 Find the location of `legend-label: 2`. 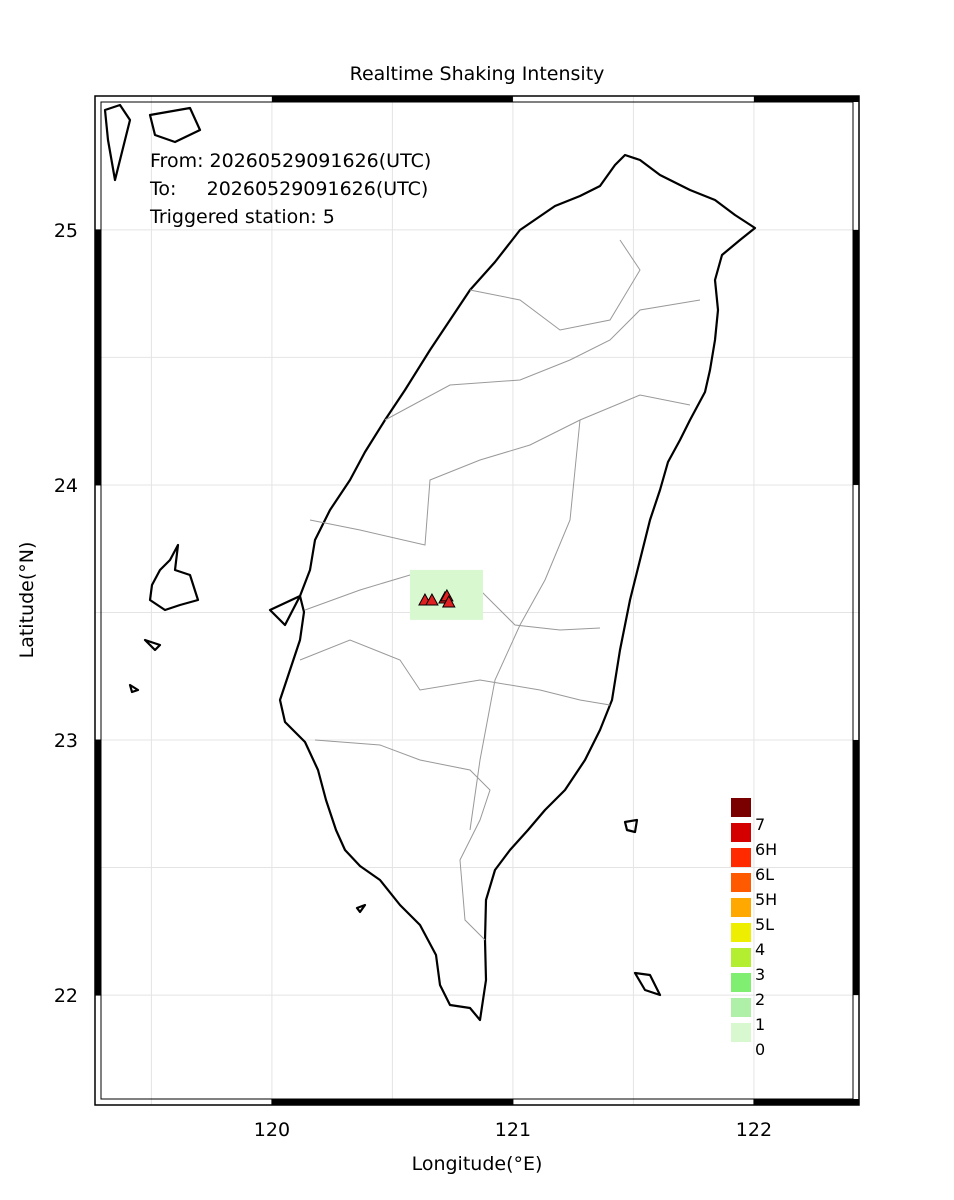

legend-label: 2 is located at coordinates (760, 999).